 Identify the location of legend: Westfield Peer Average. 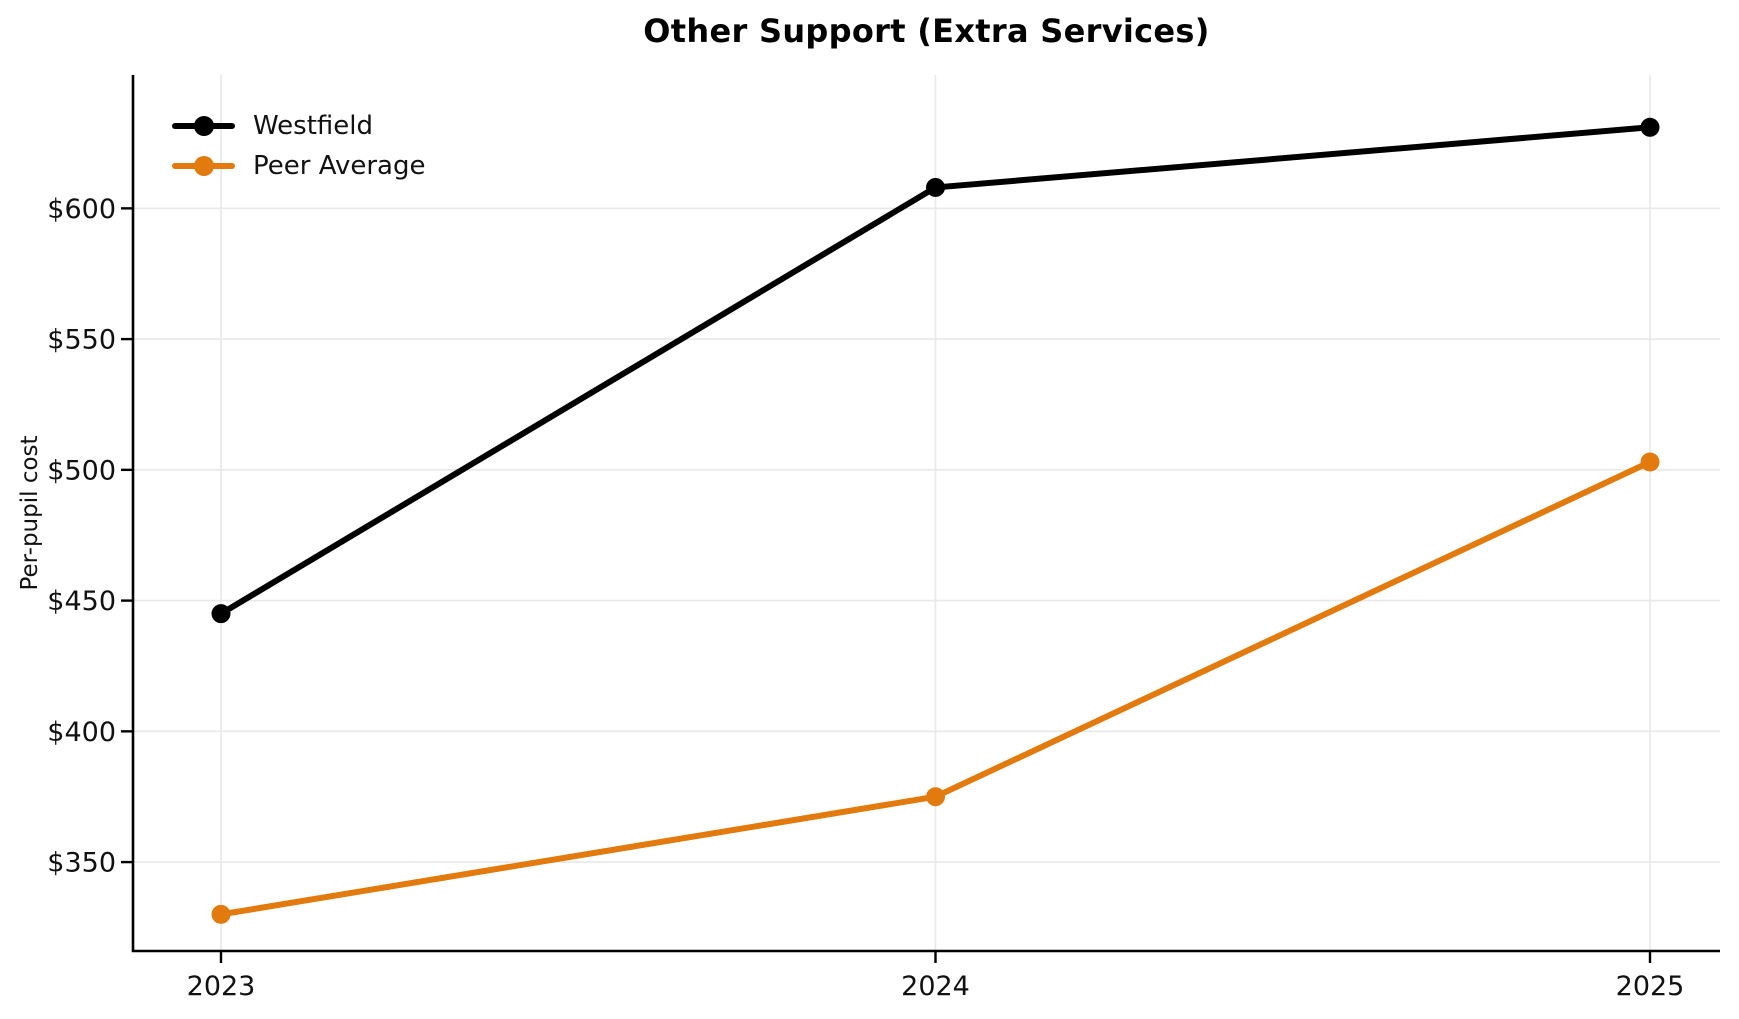
(298, 146).